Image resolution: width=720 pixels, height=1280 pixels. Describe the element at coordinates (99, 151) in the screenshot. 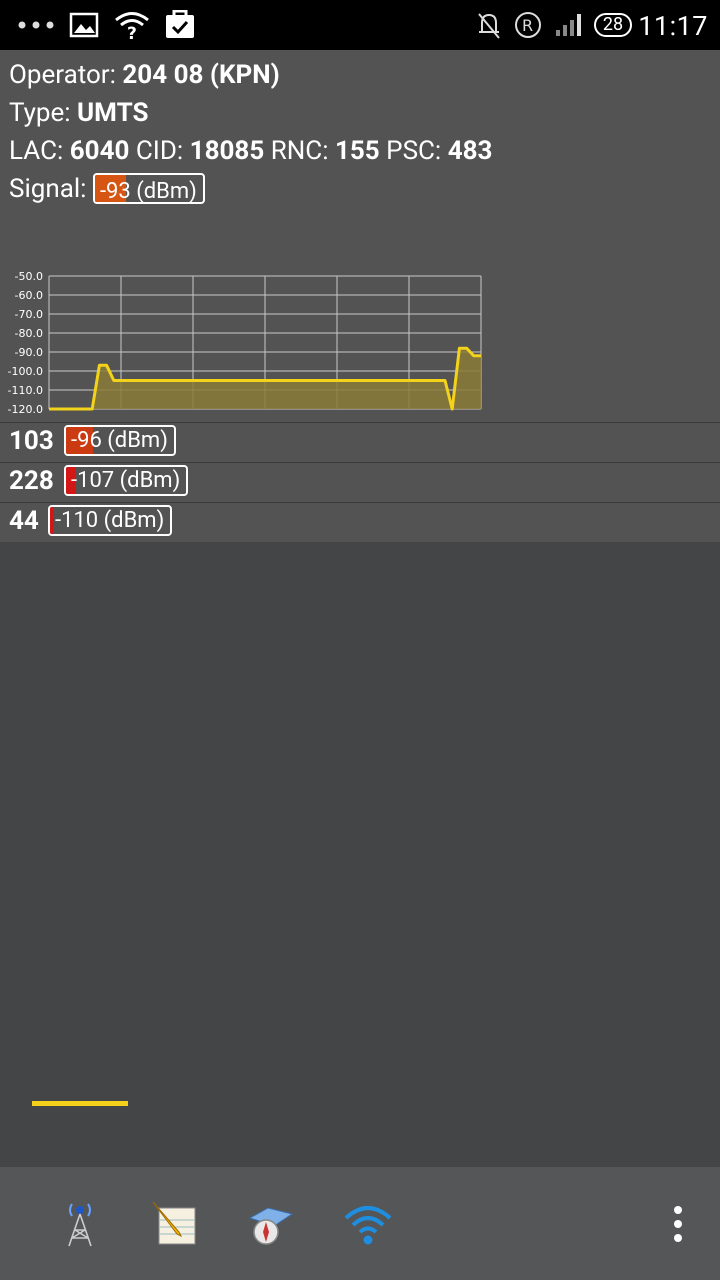

I see `lac-value: 6040` at that location.